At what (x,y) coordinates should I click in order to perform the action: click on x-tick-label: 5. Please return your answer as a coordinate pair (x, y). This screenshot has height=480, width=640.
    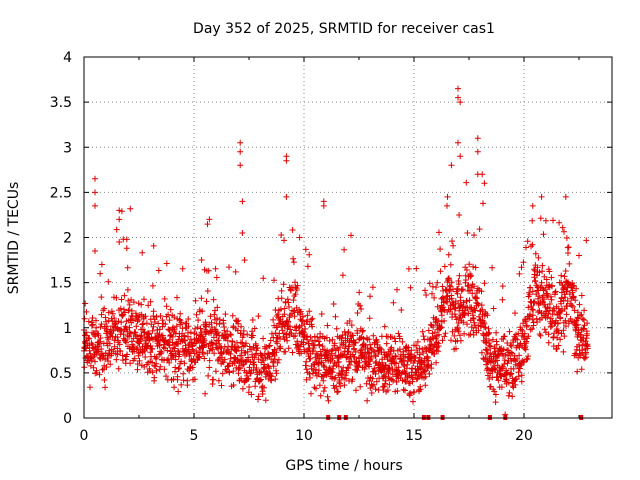
    Looking at the image, I should click on (194, 436).